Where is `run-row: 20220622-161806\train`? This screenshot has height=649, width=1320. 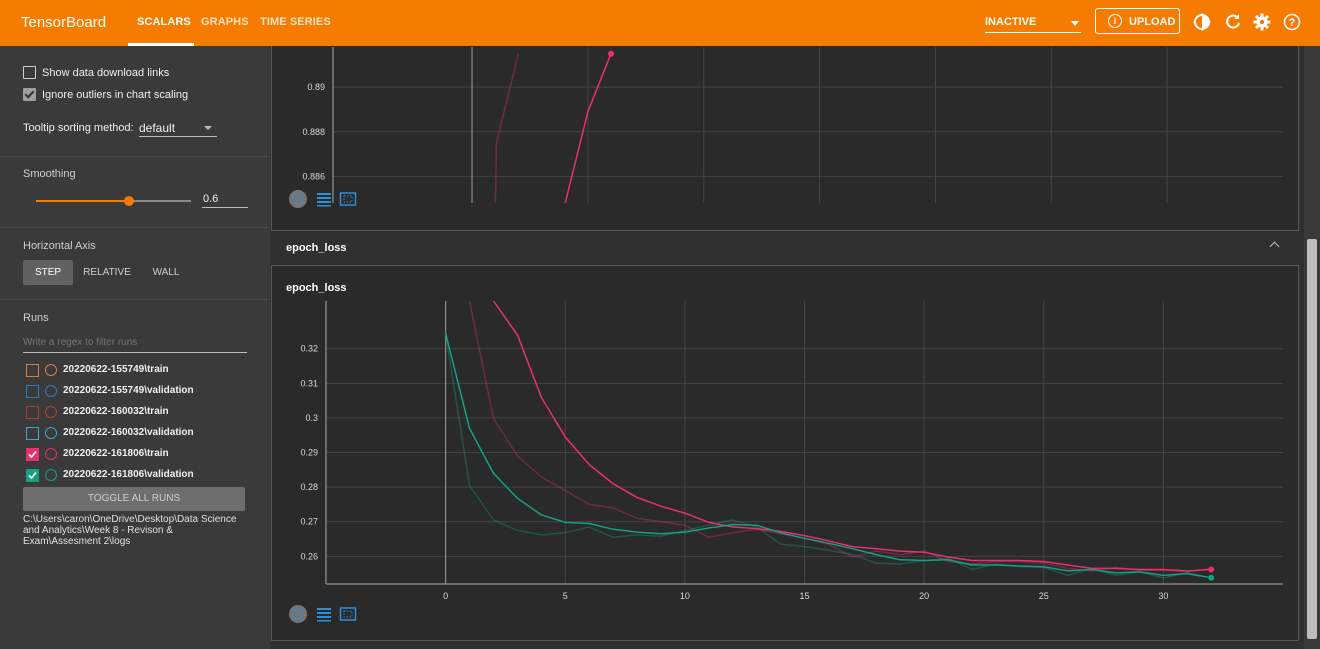
run-row: 20220622-161806\train is located at coordinates (146, 454).